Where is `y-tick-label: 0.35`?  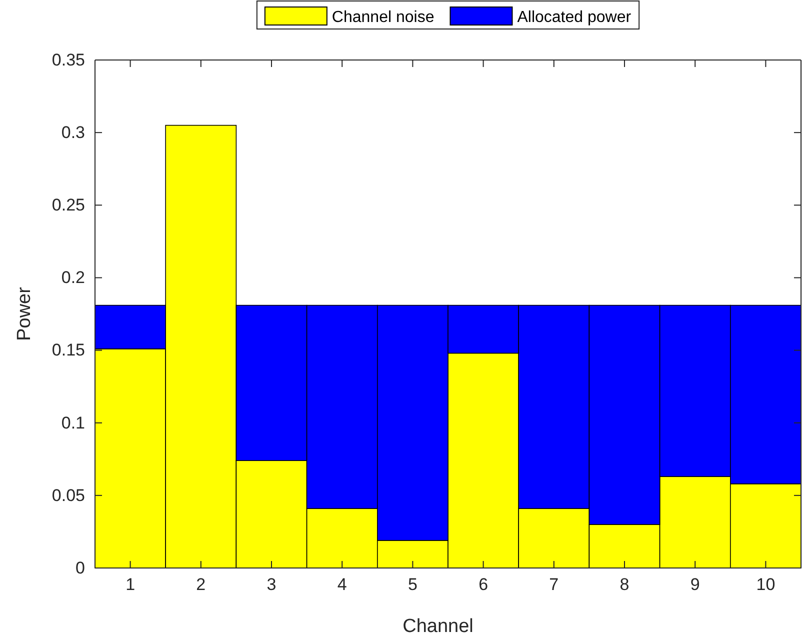 y-tick-label: 0.35 is located at coordinates (68, 60).